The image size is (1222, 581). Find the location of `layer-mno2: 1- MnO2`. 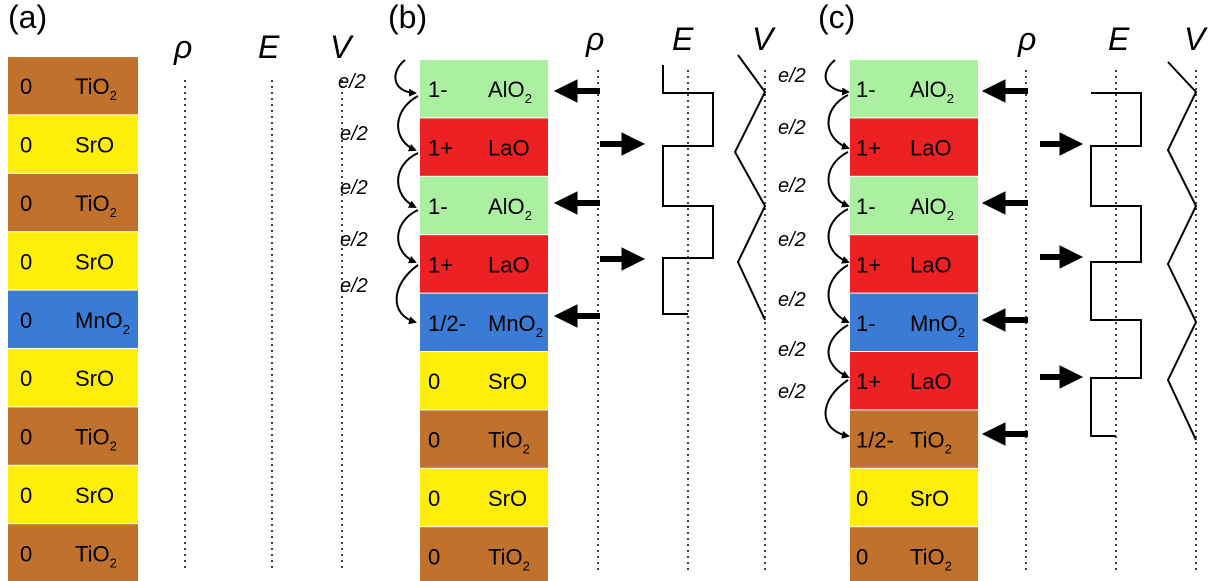

layer-mno2: 1- MnO2 is located at coordinates (914, 322).